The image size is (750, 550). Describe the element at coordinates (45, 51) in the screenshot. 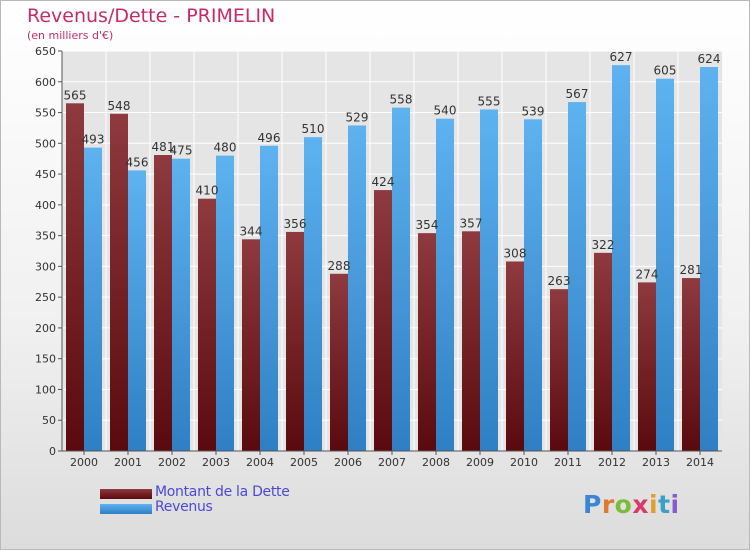

I see `y-tick-label: 650` at that location.